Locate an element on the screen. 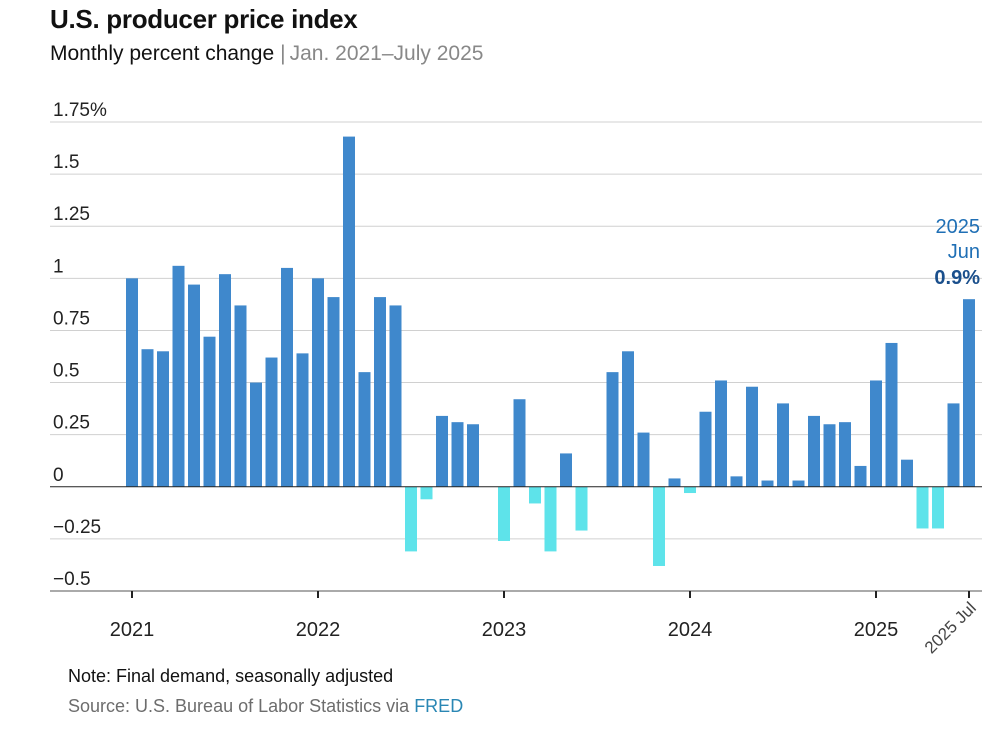 This screenshot has width=1000, height=735. axes is located at coordinates (516, 539).